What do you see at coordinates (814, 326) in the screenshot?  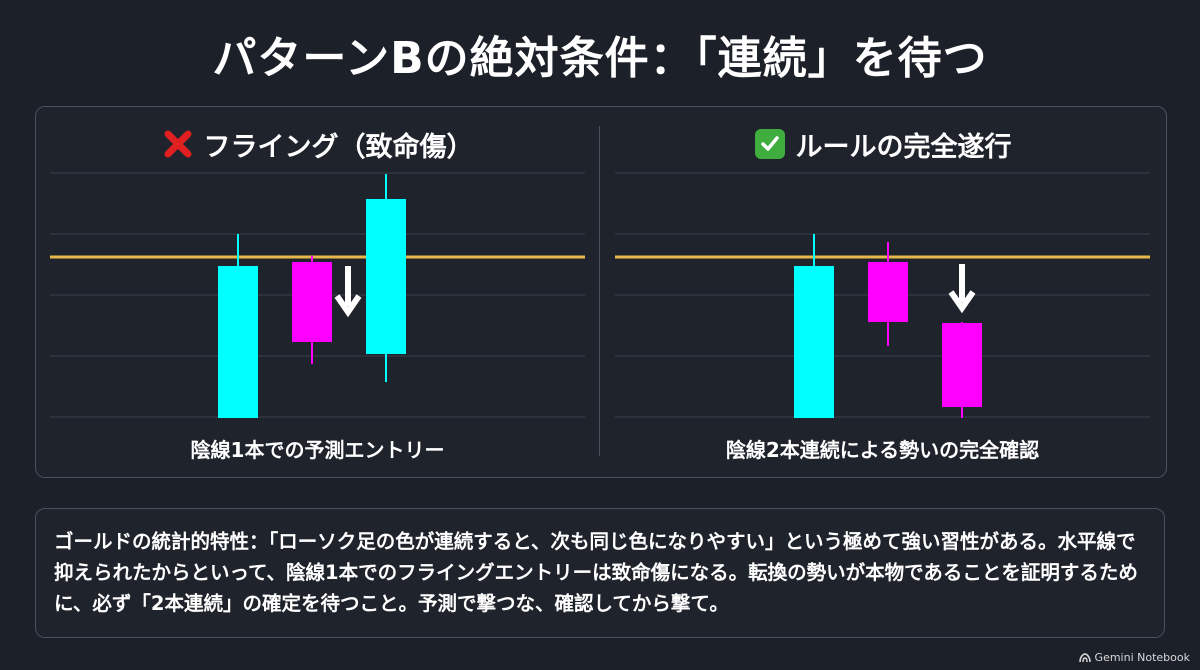 I see `right-candle-bullish` at bounding box center [814, 326].